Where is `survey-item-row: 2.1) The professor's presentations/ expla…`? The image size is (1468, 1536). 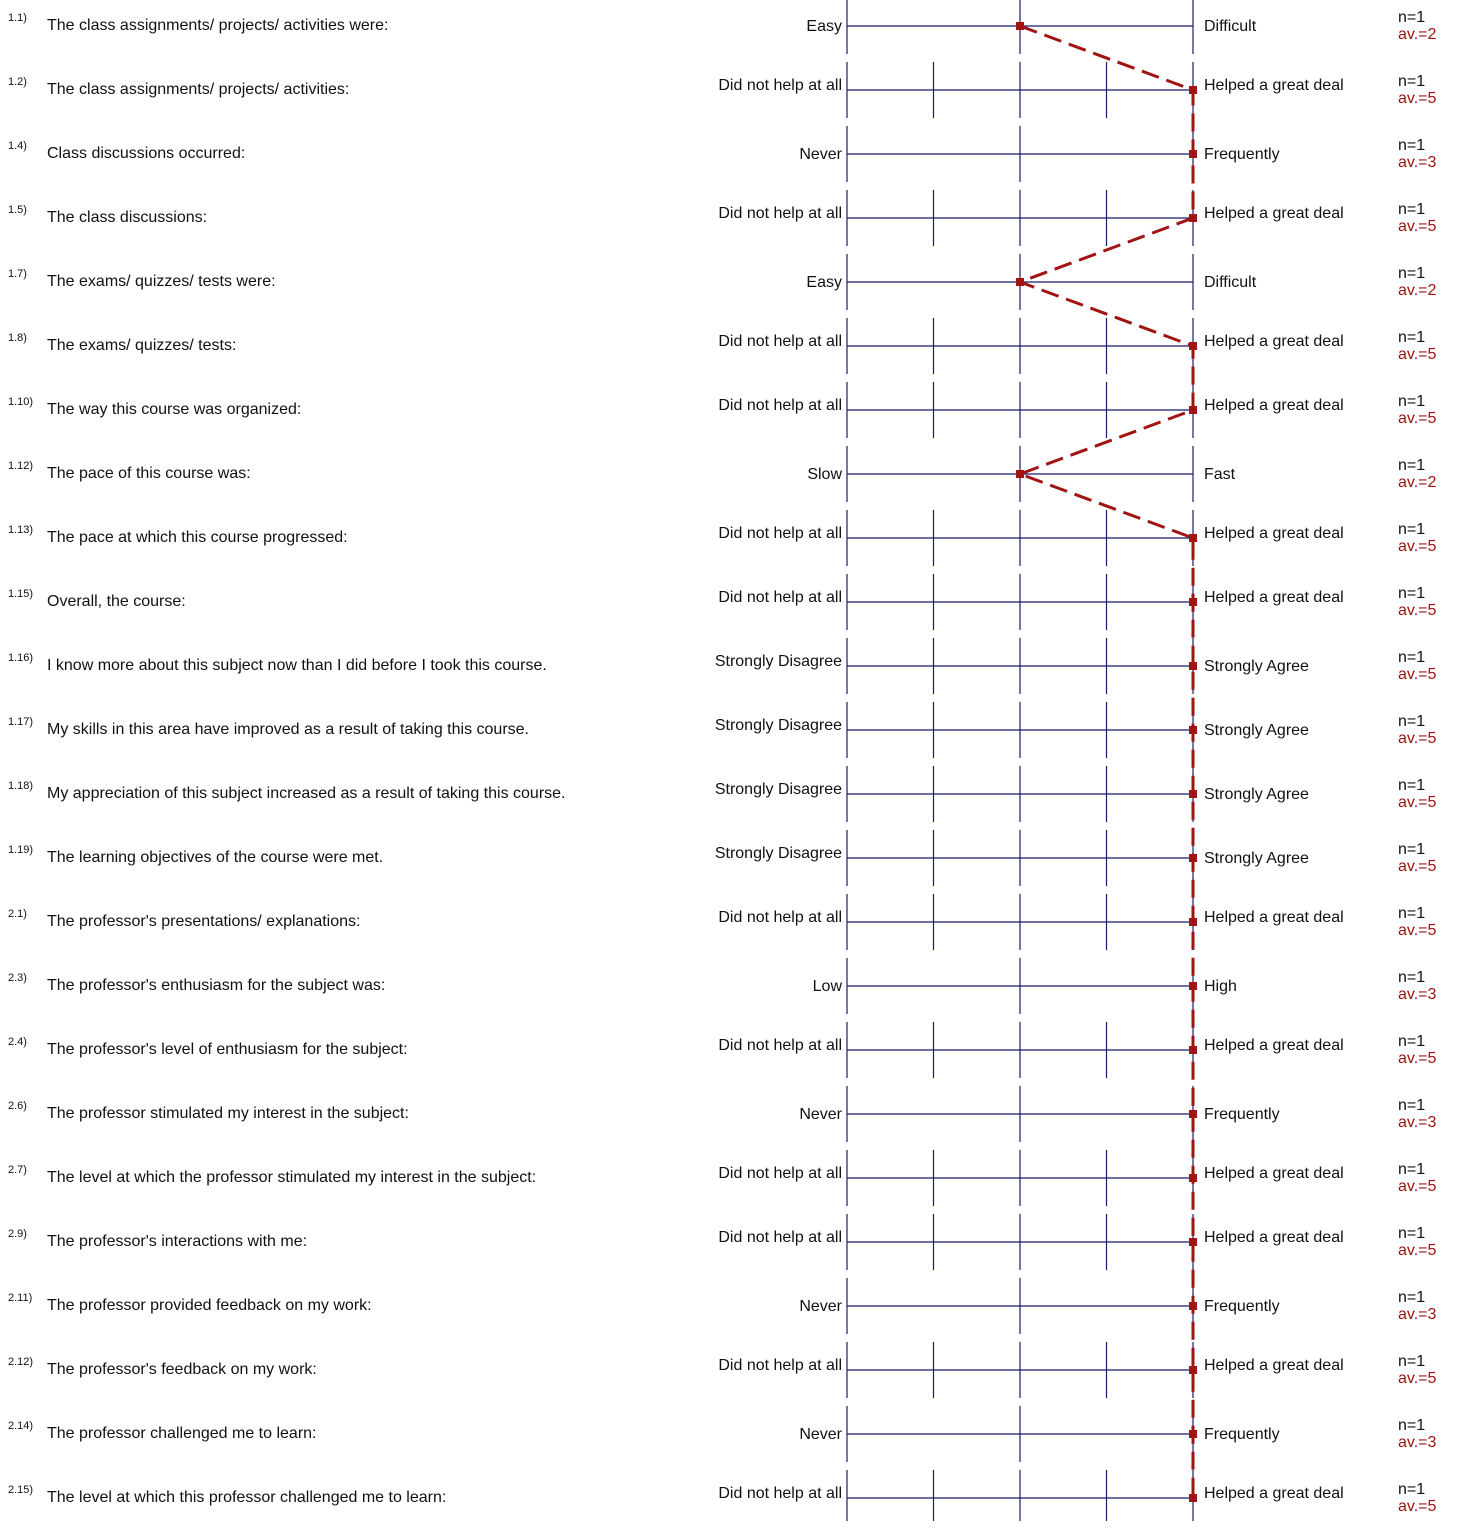
survey-item-row: 2.1) The professor's presentations/ expla… is located at coordinates (734, 928).